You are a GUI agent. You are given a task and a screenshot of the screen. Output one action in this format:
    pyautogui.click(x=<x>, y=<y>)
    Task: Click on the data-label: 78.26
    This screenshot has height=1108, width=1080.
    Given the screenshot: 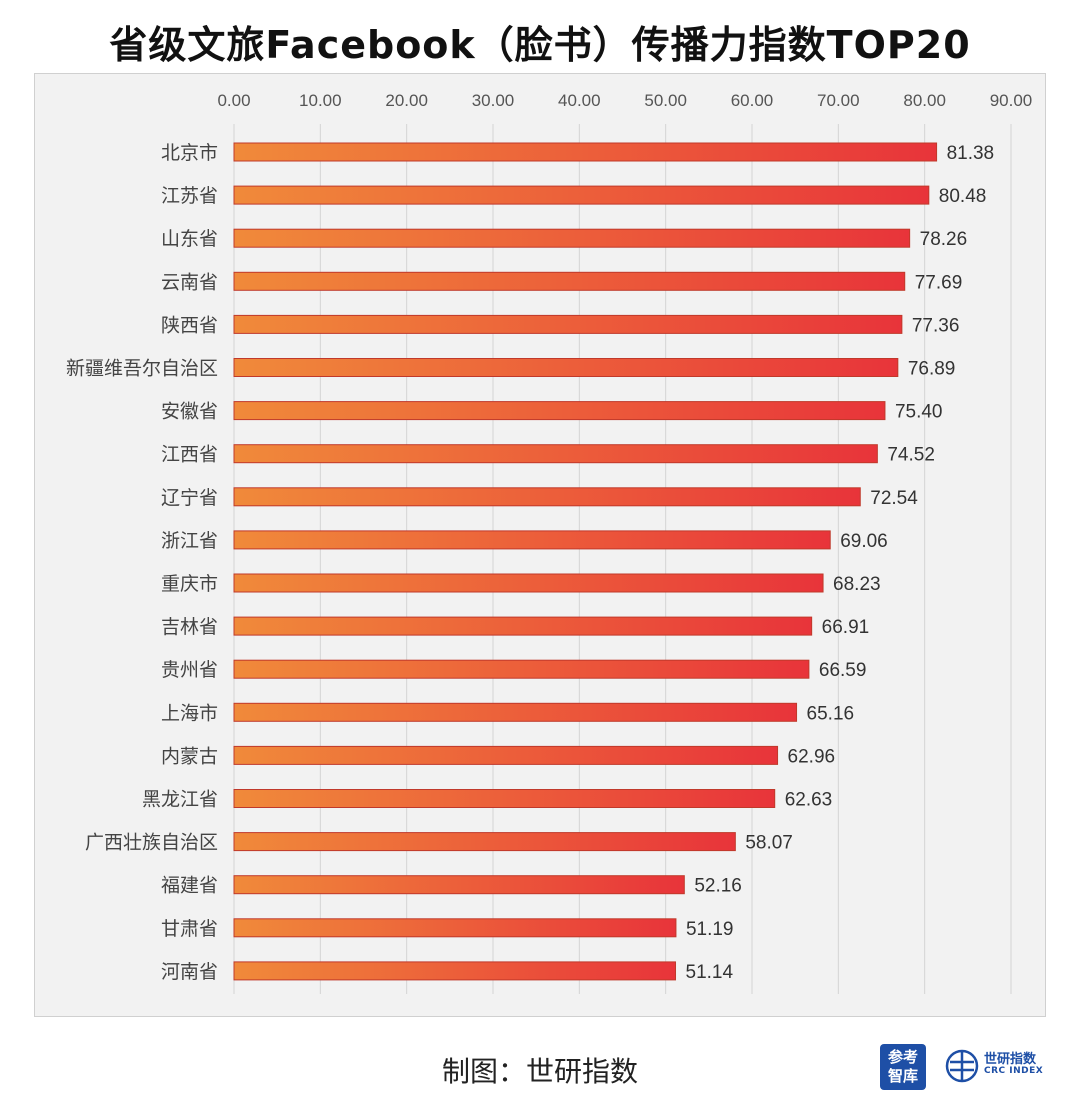 What is the action you would take?
    pyautogui.click(x=944, y=239)
    